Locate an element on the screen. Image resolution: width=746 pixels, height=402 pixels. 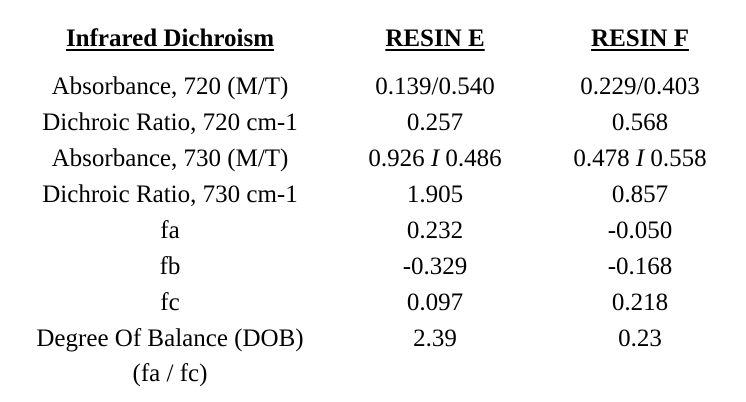
column-header-infrared-dichroism: Infrared Dichroism is located at coordinates (170, 38).